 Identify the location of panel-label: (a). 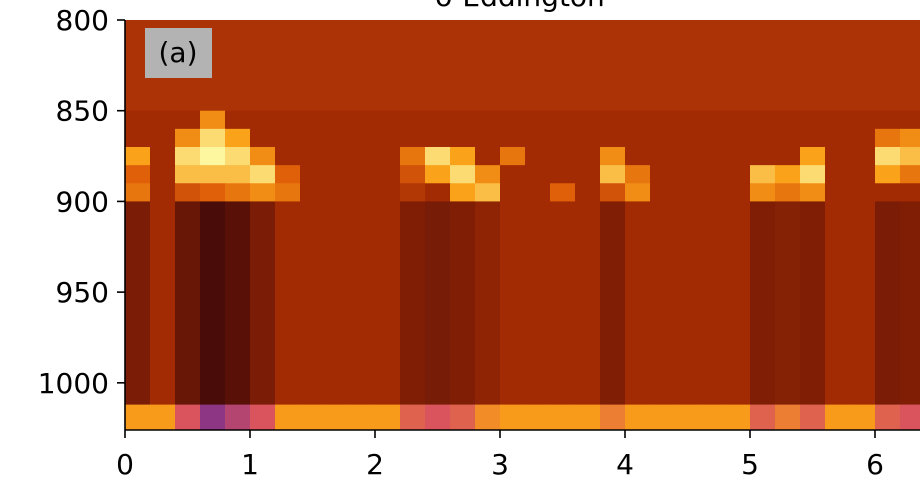
(177, 52).